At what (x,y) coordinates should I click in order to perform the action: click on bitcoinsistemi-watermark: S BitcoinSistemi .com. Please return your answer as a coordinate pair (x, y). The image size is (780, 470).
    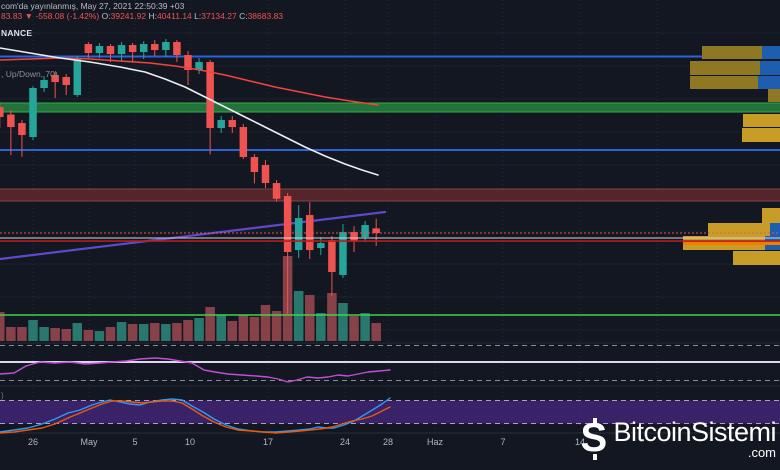
    Looking at the image, I should click on (678, 439).